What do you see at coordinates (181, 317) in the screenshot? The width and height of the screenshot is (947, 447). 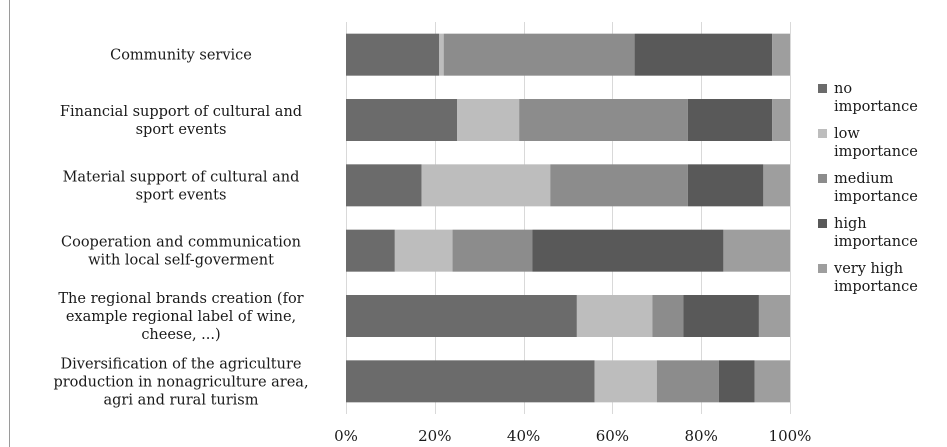 I see `category-label-5-line-2: example regional label of wine,` at bounding box center [181, 317].